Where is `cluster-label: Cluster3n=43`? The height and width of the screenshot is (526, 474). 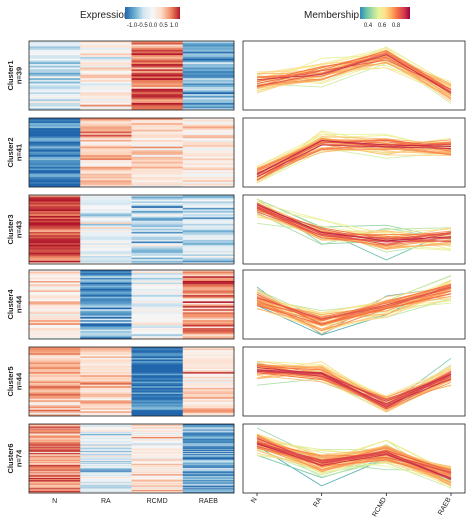 cluster-label: Cluster3n=43 is located at coordinates (15, 229).